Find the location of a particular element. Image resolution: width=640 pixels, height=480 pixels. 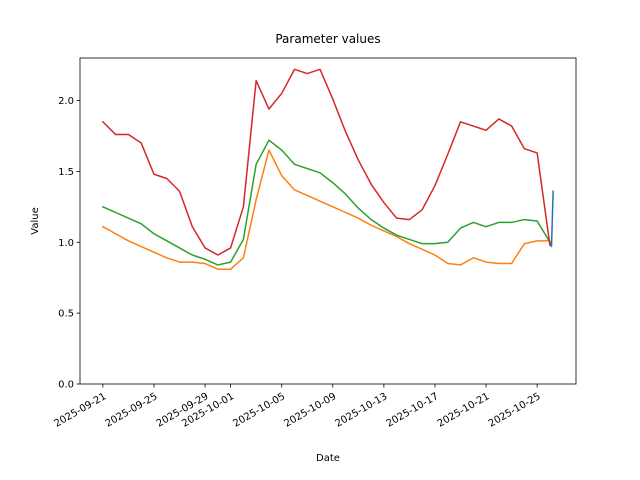

y-tick-label: 1.0 is located at coordinates (66, 243).